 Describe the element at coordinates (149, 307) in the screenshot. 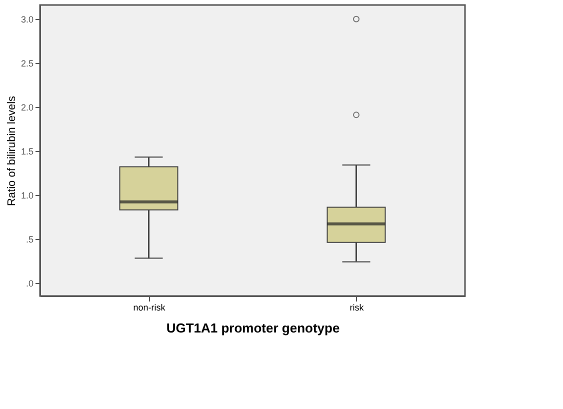

I see `x-tick-label: non-risk` at that location.